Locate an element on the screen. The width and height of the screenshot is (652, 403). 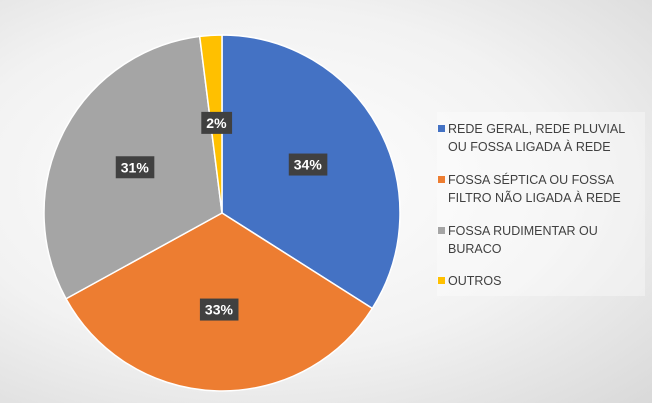
legend-item: FOSSA RUDIMENTAR OU BURACO is located at coordinates (535, 240).